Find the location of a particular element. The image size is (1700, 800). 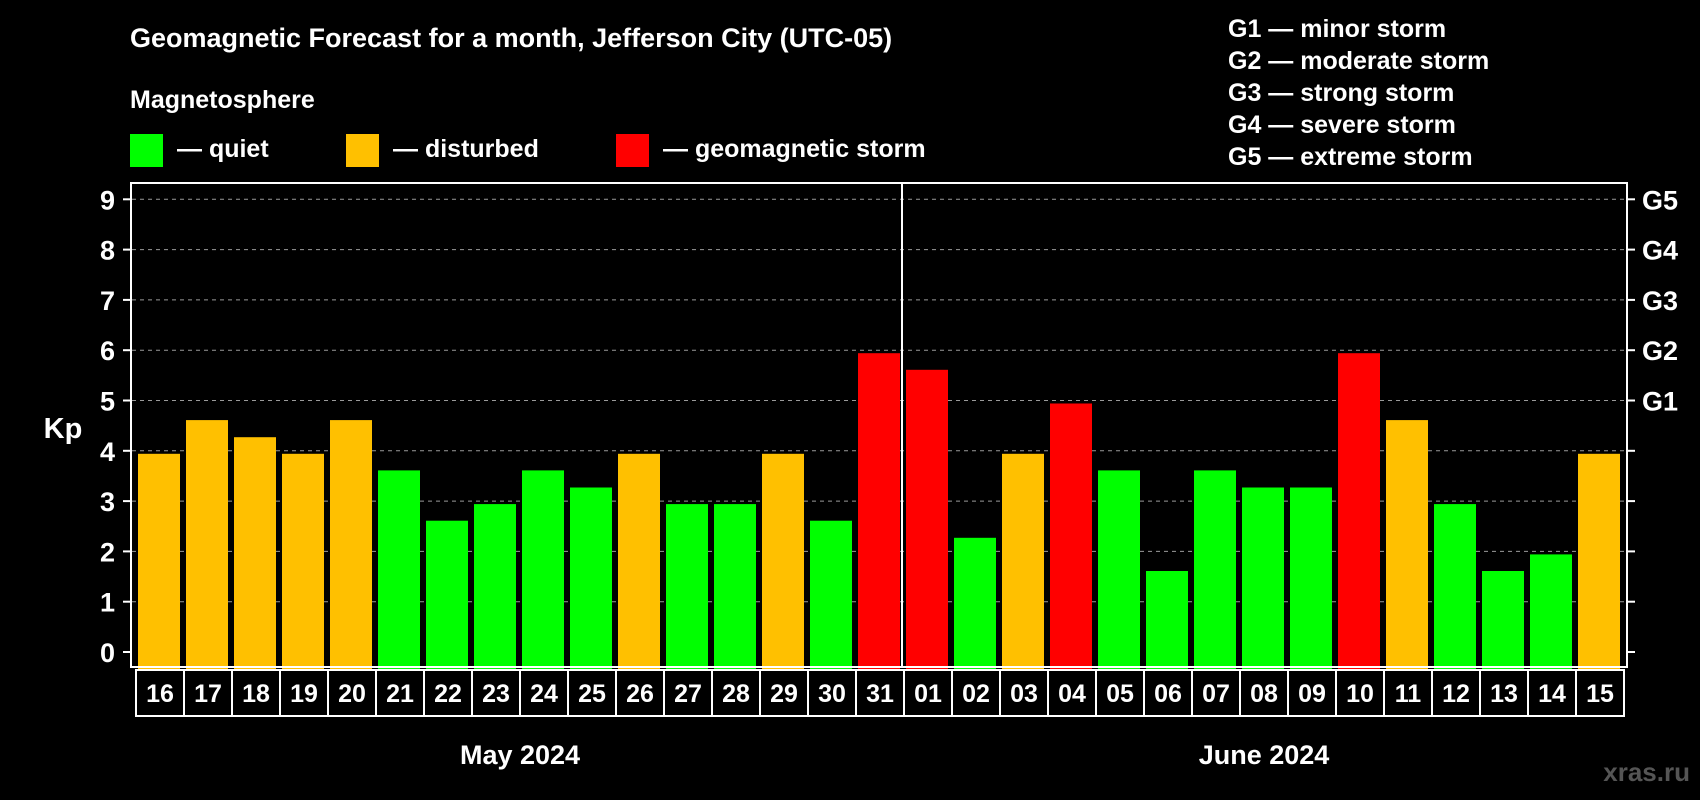

storm-level-label: G2 is located at coordinates (1660, 351).